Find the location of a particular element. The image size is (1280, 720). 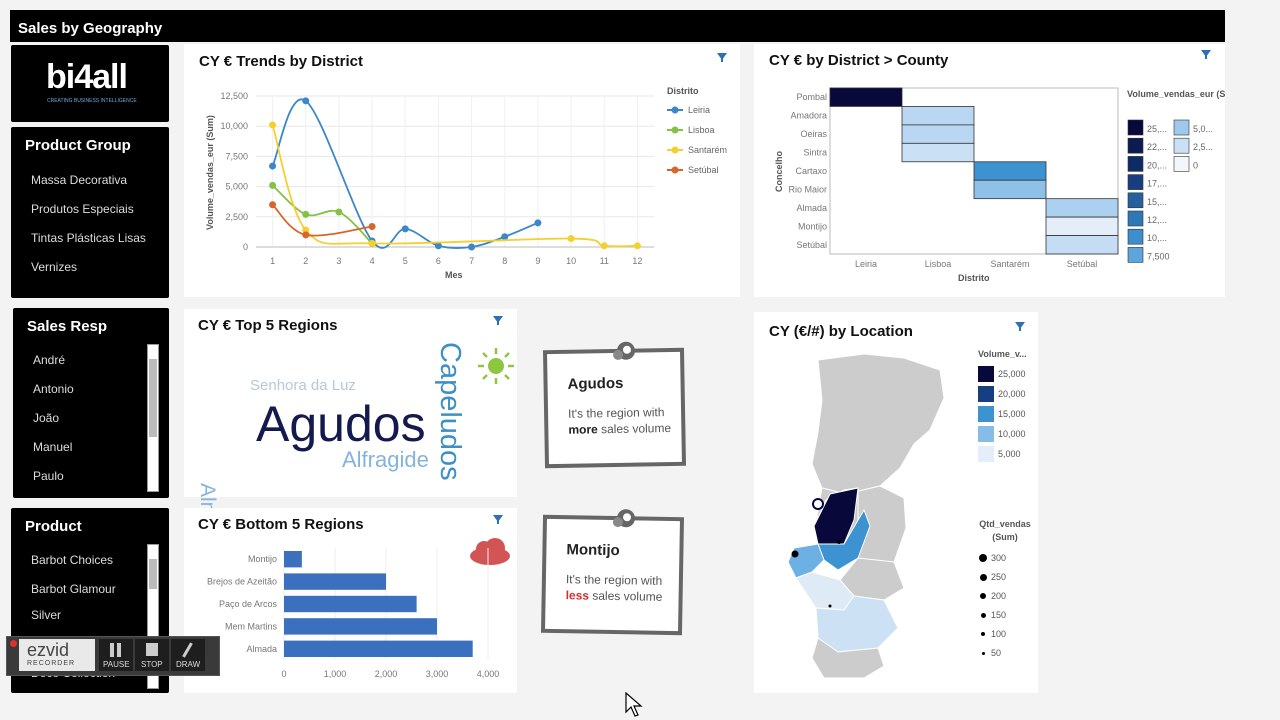

column-label: Santarém is located at coordinates (1009, 264).